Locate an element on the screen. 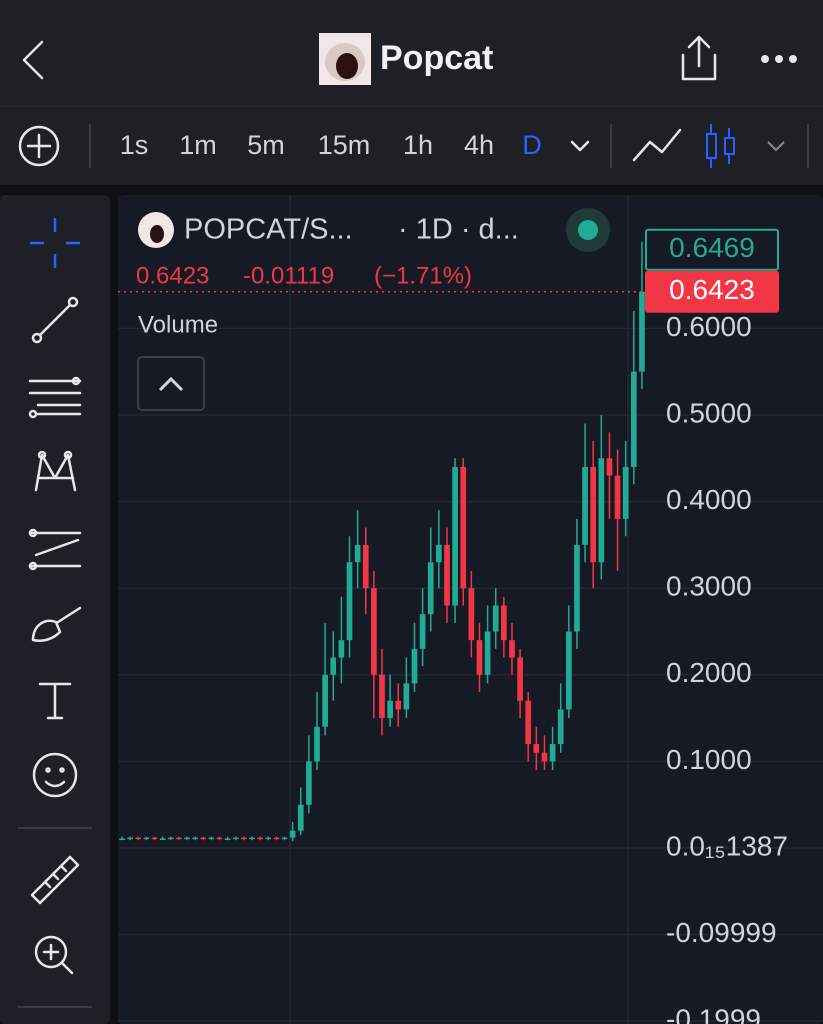 This screenshot has width=823, height=1024. top-bar is located at coordinates (411, 52).